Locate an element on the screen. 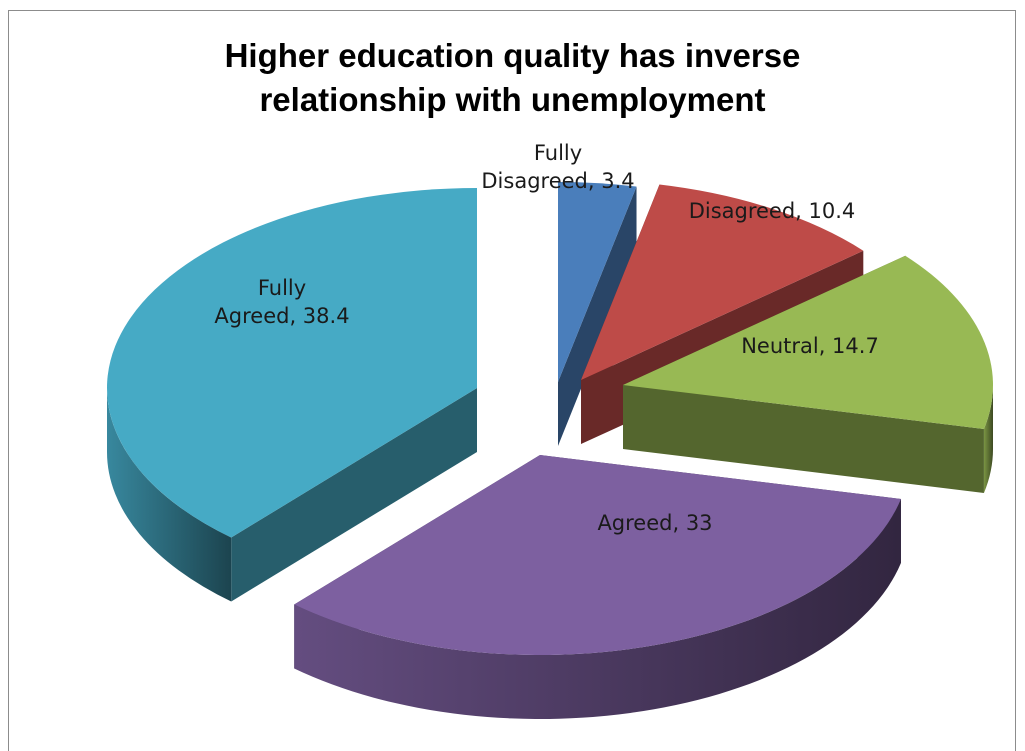 The height and width of the screenshot is (751, 1025). pie-slice-neutral is located at coordinates (808, 374).